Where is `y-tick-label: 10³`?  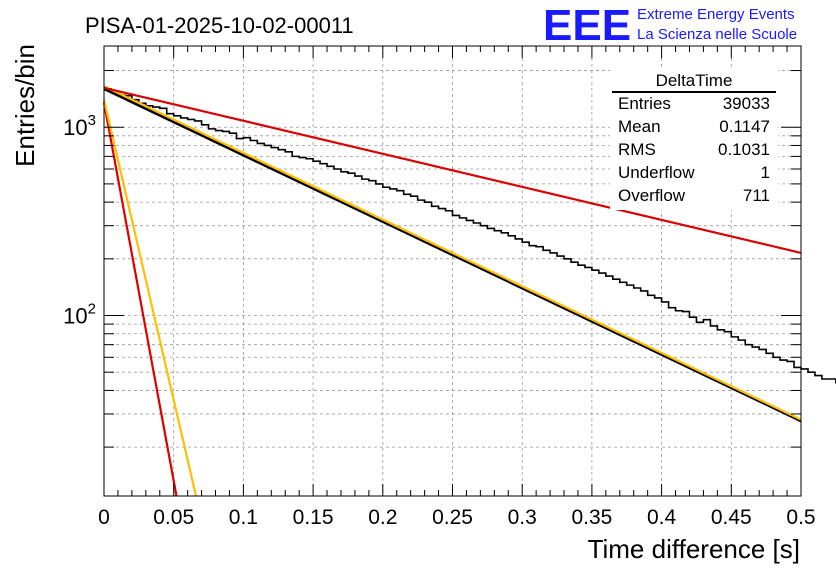
y-tick-label: 10³ is located at coordinates (79, 126).